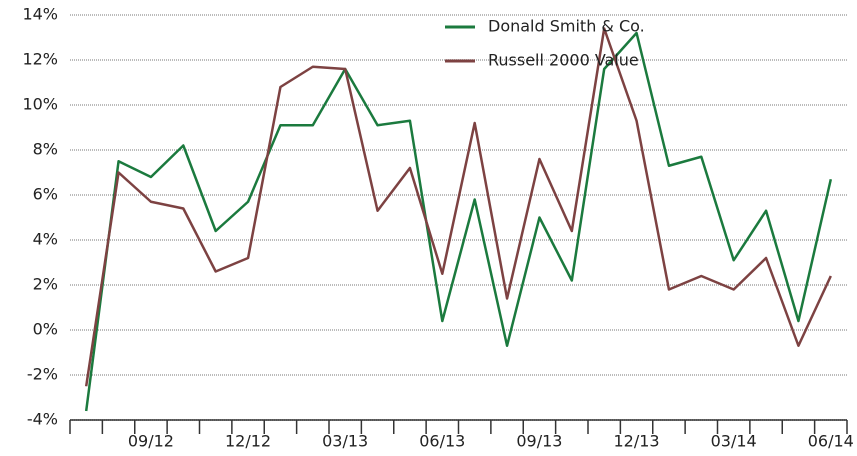 The height and width of the screenshot is (456, 857). I want to click on y-tick-label: 12%, so click(40, 59).